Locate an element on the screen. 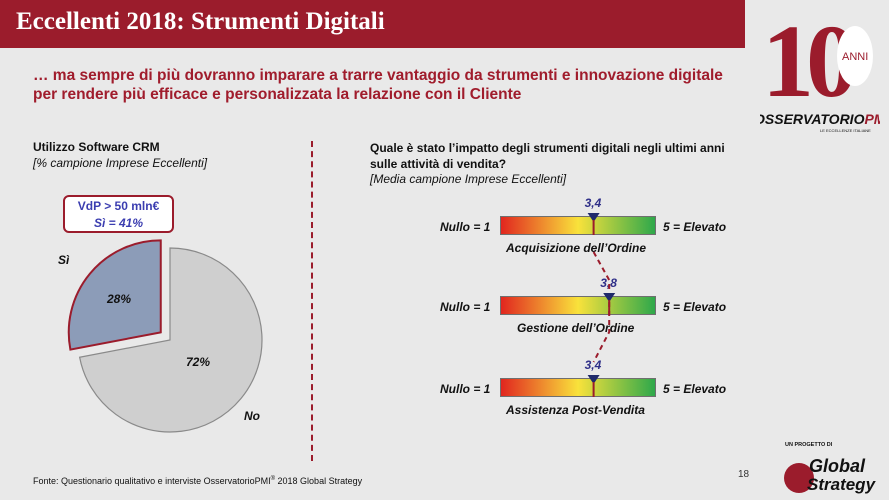 This screenshot has height=500, width=889. bar-label: Assistenza Post-Vendita is located at coordinates (575, 410).